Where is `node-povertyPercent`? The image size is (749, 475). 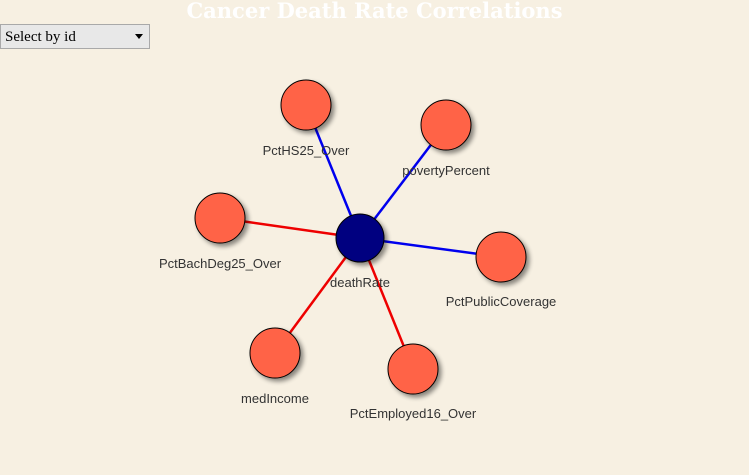 node-povertyPercent is located at coordinates (446, 125).